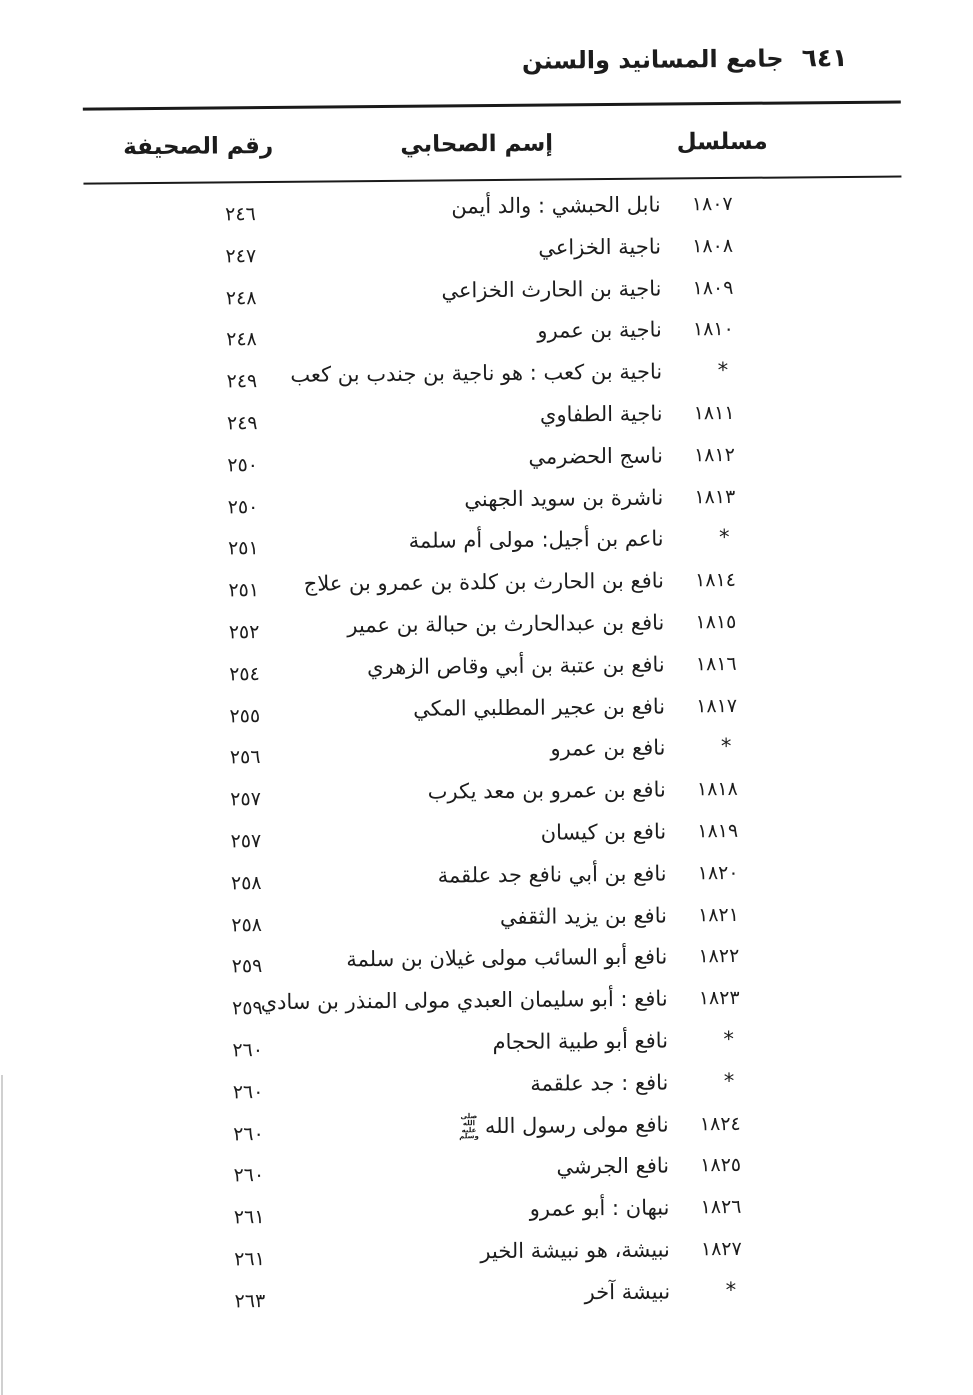 This screenshot has width=973, height=1395. Describe the element at coordinates (714, 455) in the screenshot. I see `row-serial: ١٨١٢` at that location.